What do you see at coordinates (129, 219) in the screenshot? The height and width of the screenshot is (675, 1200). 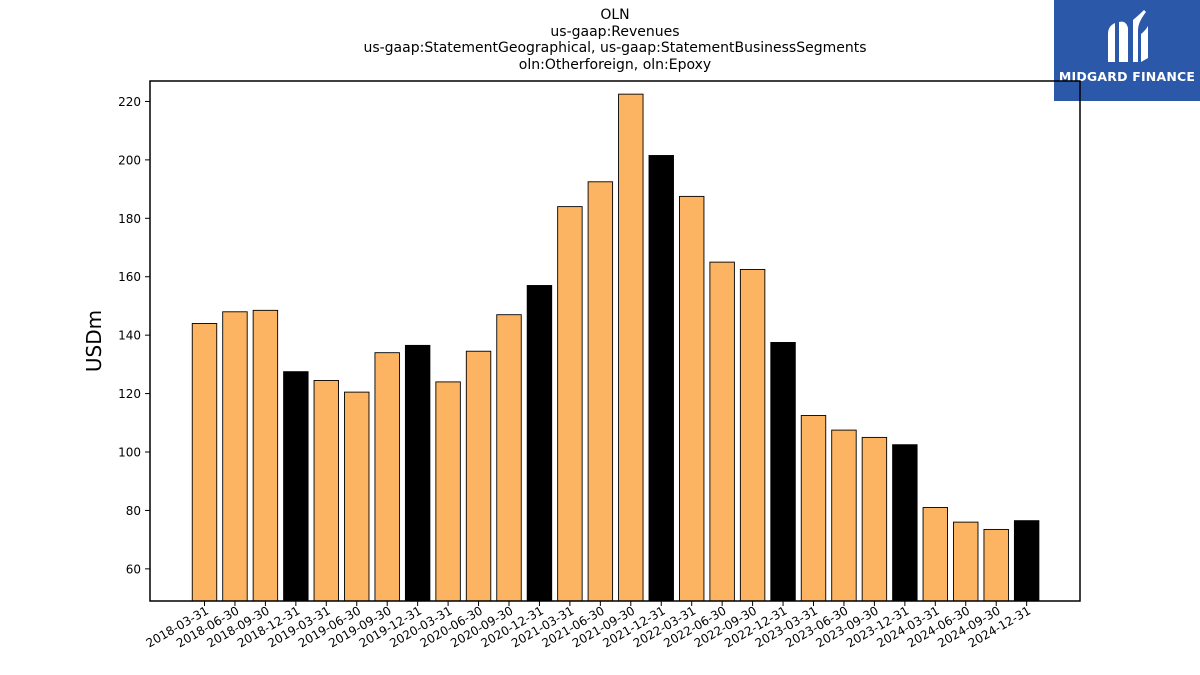 I see `y-tick-label-180: 180` at bounding box center [129, 219].